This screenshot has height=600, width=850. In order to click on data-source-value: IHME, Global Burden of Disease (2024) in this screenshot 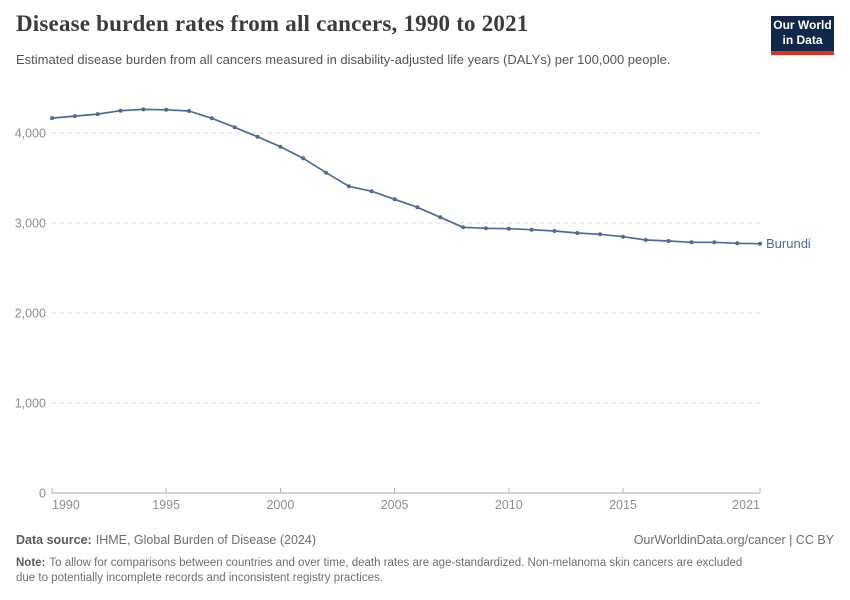, I will do `click(205, 540)`.